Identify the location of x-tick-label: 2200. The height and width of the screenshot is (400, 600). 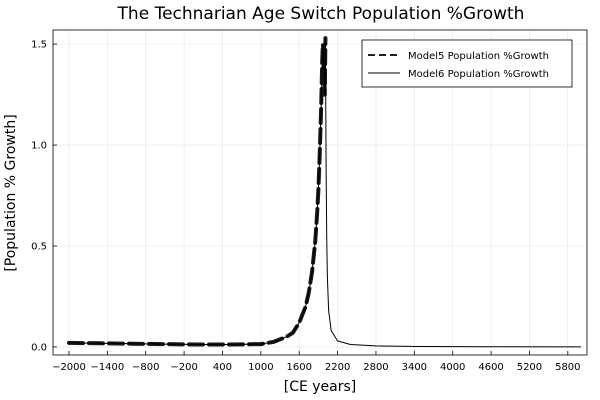
(337, 367).